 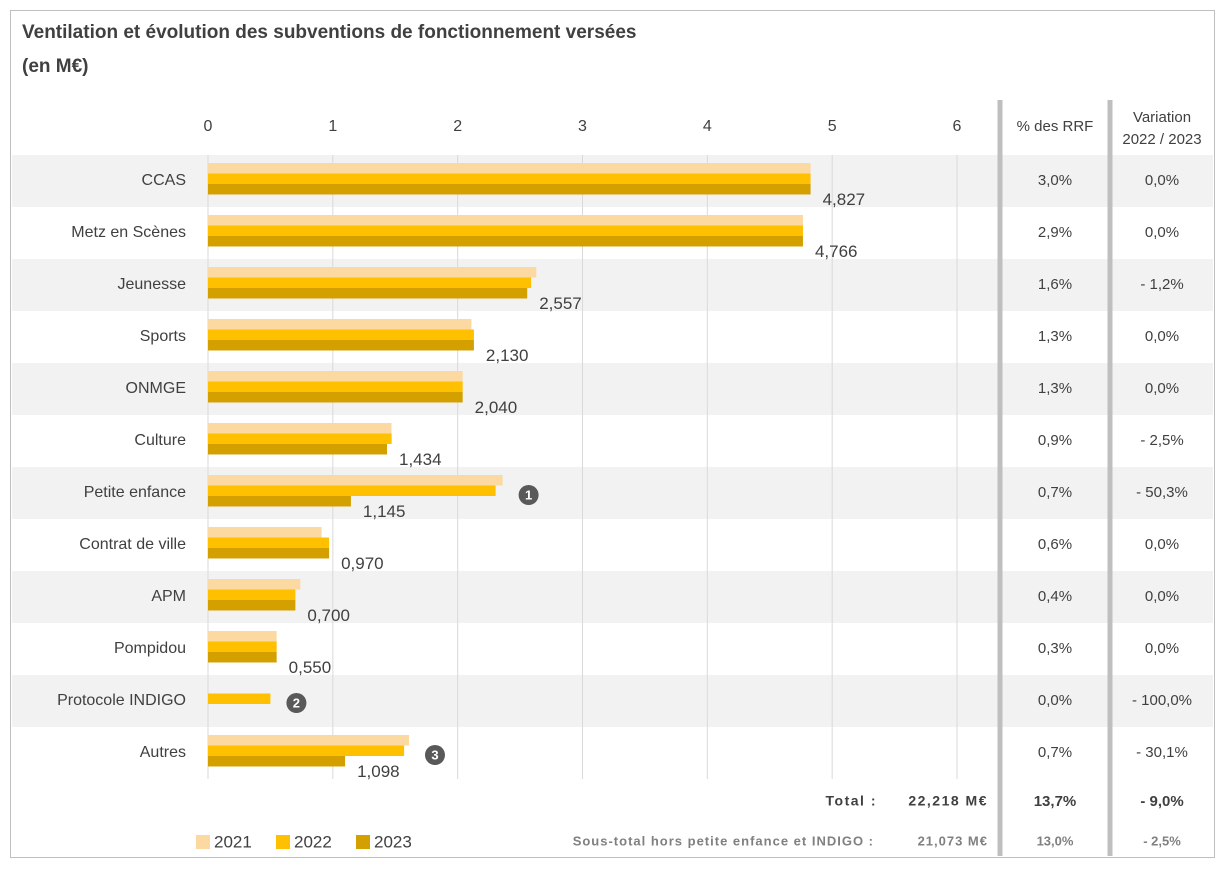 What do you see at coordinates (1161, 139) in the screenshot?
I see `column-header: 2022 / 2023` at bounding box center [1161, 139].